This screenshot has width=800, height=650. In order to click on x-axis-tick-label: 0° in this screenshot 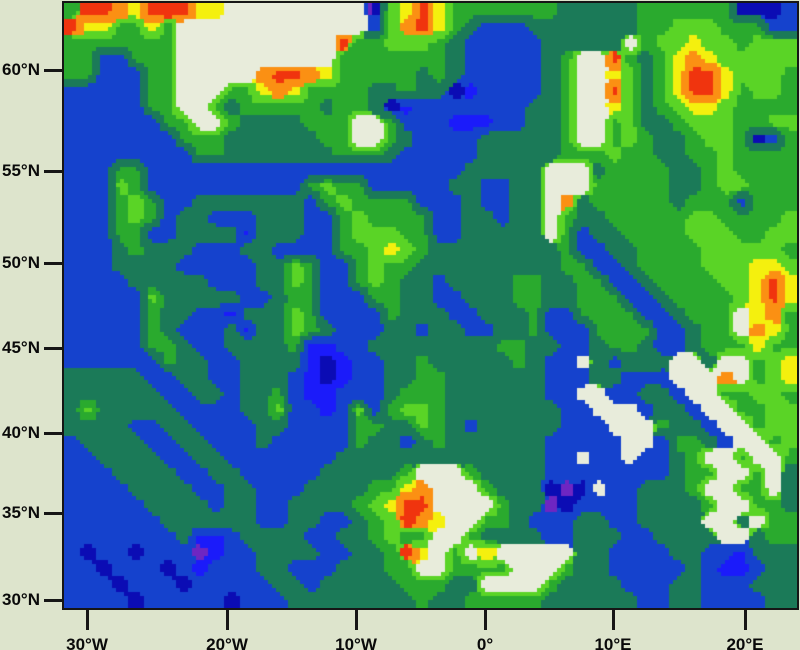, I will do `click(485, 642)`.